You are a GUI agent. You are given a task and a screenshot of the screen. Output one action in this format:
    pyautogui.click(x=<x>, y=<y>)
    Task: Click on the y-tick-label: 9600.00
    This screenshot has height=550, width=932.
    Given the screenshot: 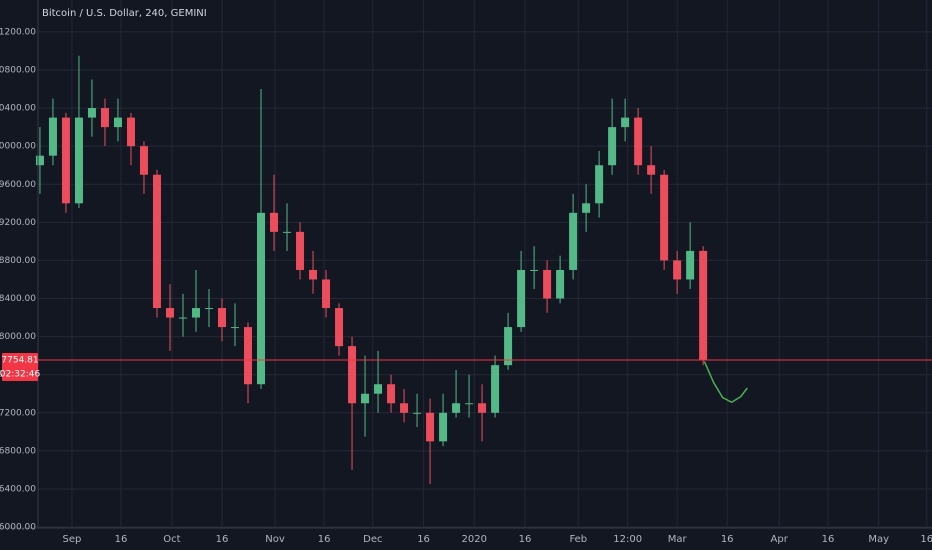 What is the action you would take?
    pyautogui.click(x=18, y=185)
    